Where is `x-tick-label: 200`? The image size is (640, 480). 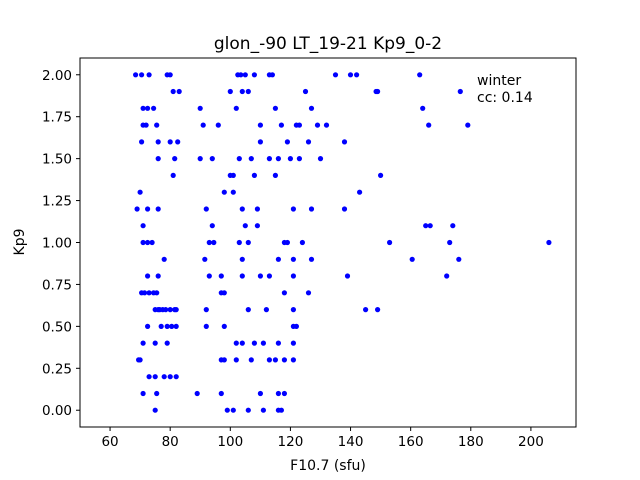 x-tick-label: 200 is located at coordinates (531, 442).